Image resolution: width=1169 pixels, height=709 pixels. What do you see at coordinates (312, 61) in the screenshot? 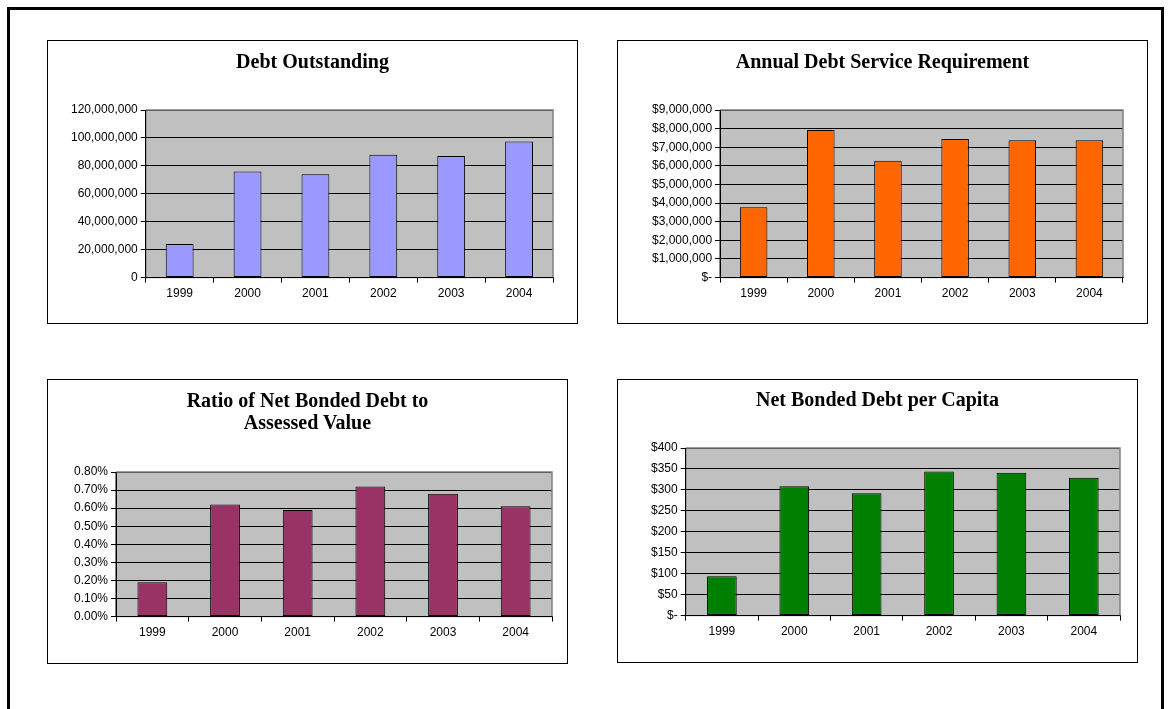
I see `chart-title: Debt Outstanding` at bounding box center [312, 61].